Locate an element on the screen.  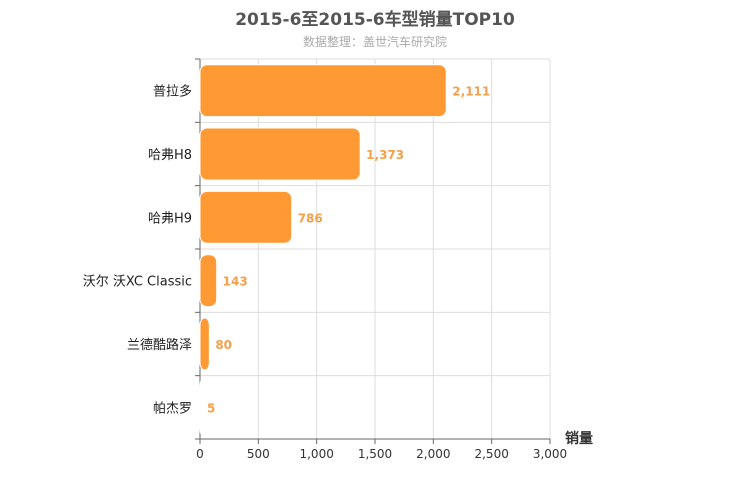
data-label: 80 is located at coordinates (223, 345).